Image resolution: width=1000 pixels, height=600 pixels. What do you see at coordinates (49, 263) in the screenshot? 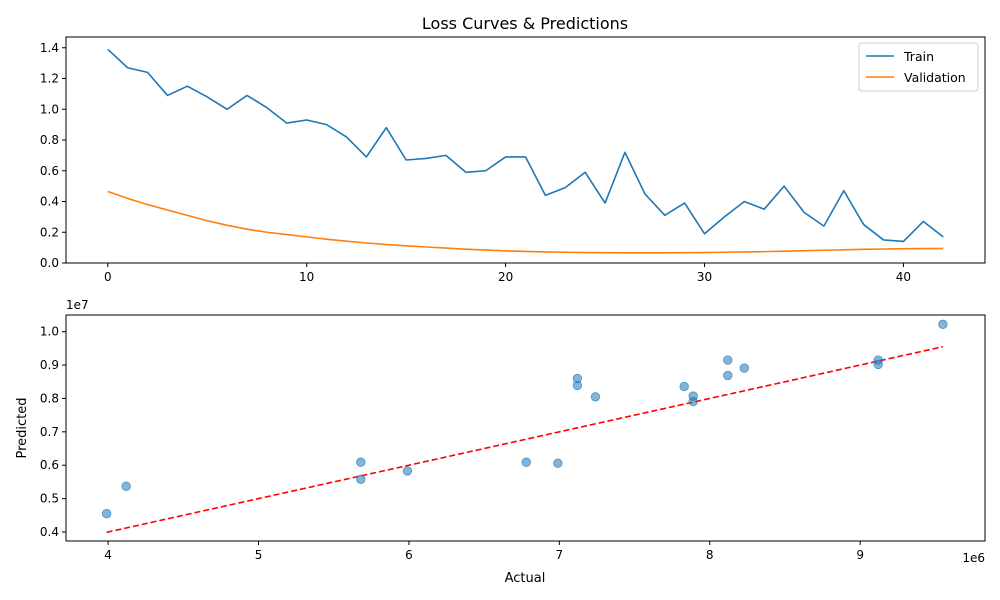
I see `y-tick-label: 0.0` at bounding box center [49, 263].